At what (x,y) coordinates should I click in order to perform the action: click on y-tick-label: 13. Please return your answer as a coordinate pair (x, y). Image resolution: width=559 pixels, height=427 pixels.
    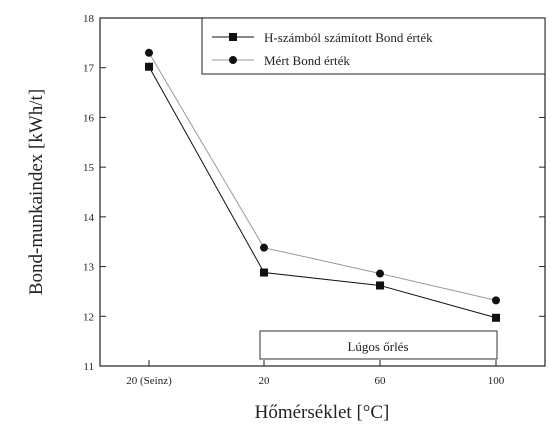
    Looking at the image, I should click on (89, 268).